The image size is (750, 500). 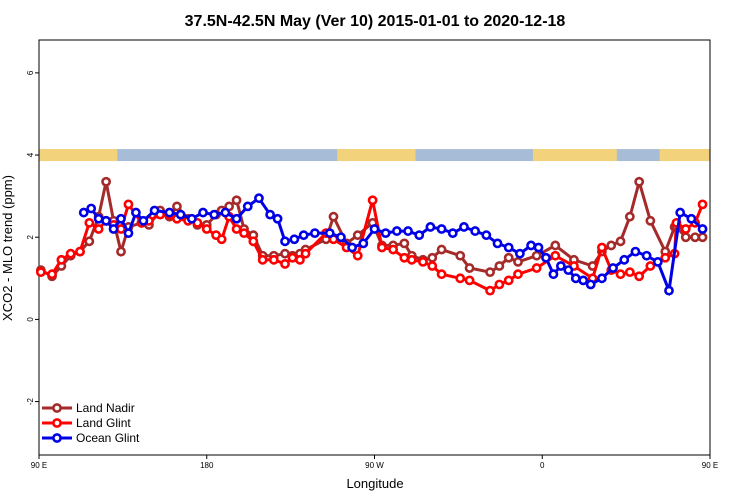 What do you see at coordinates (374, 483) in the screenshot?
I see `x-axis-label: Longitude` at bounding box center [374, 483].